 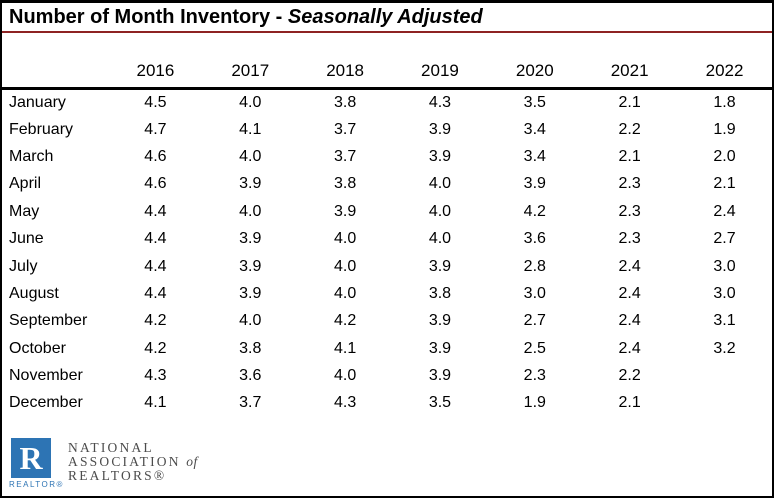 I want to click on year-header: 2020, so click(x=535, y=74).